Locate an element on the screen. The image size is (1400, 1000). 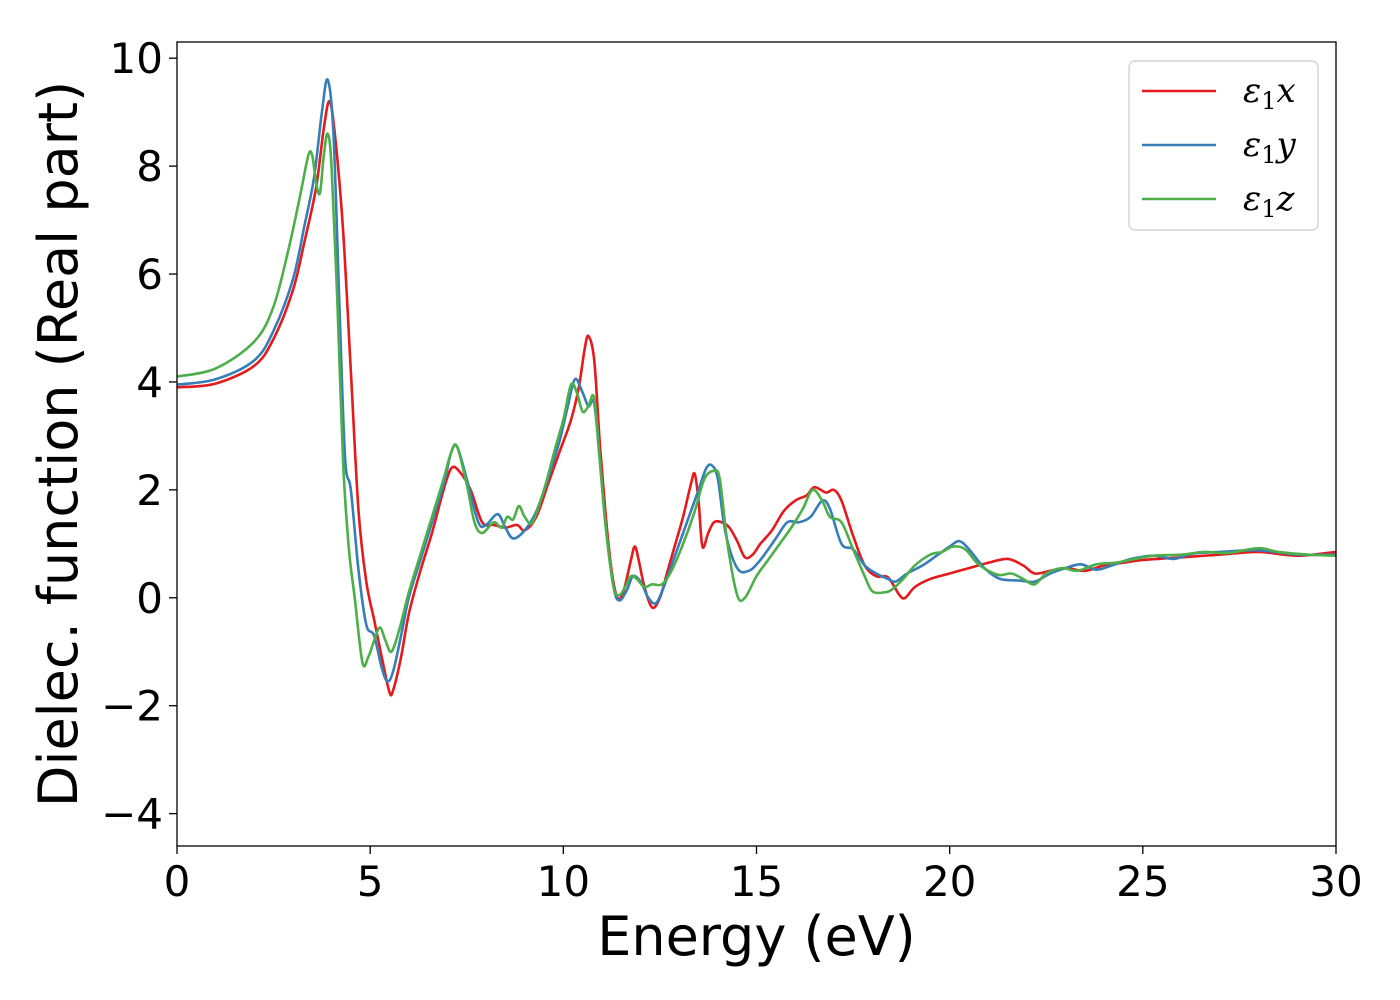
legend: ε1x ε1y ε1z is located at coordinates (1223, 145).